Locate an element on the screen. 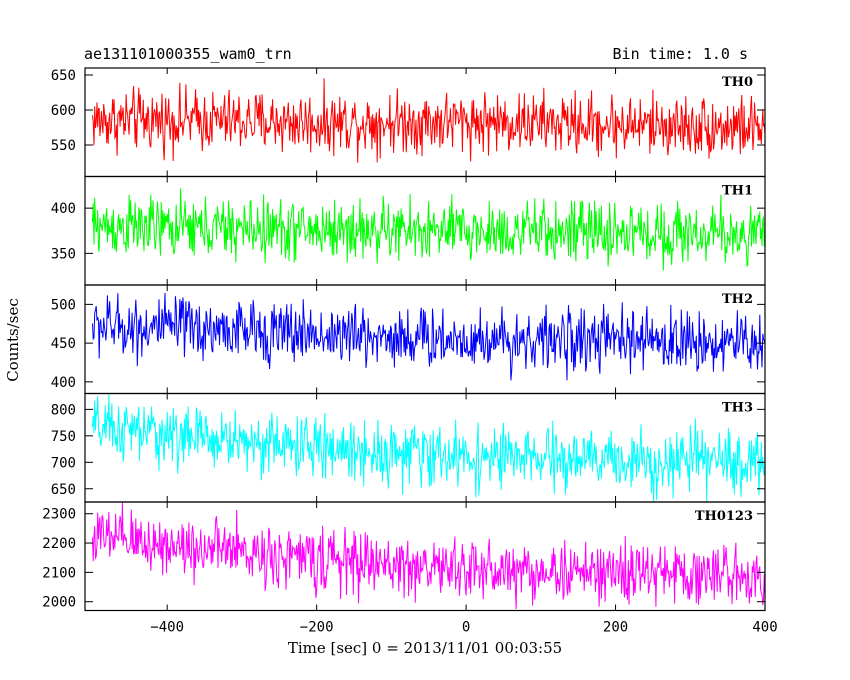  x-tick-label: −400 is located at coordinates (167, 628).